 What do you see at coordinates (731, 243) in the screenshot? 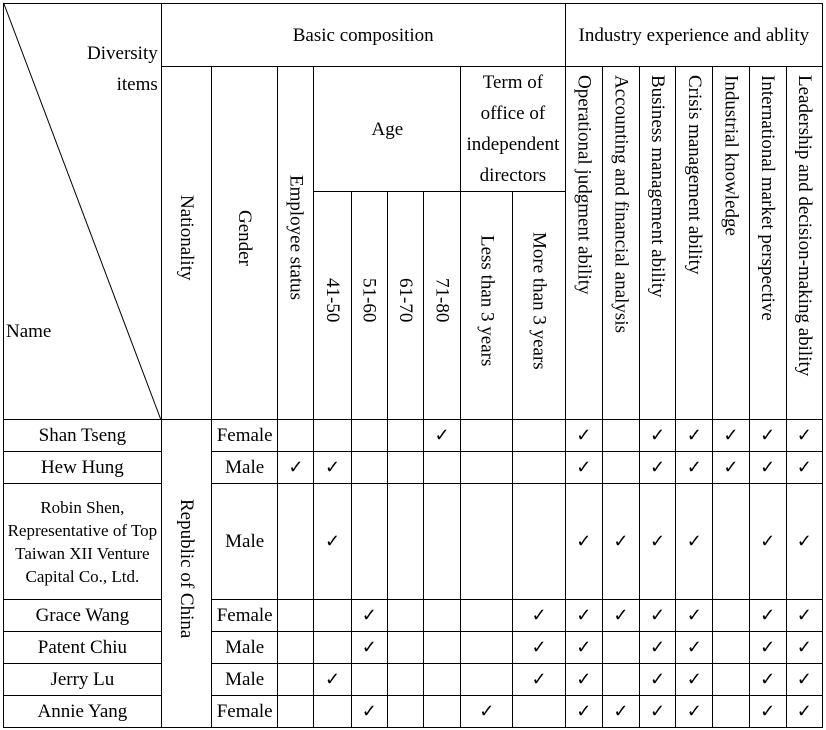
I see `ability-header-cell: Industrial knowledge` at bounding box center [731, 243].